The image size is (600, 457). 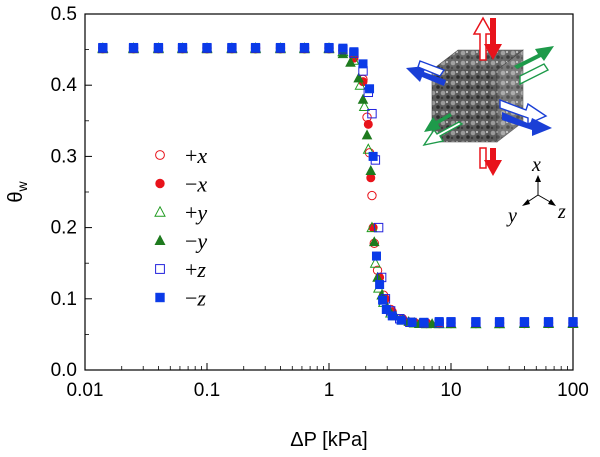 I want to click on y-tick-label: 0.0, so click(x=64, y=370).